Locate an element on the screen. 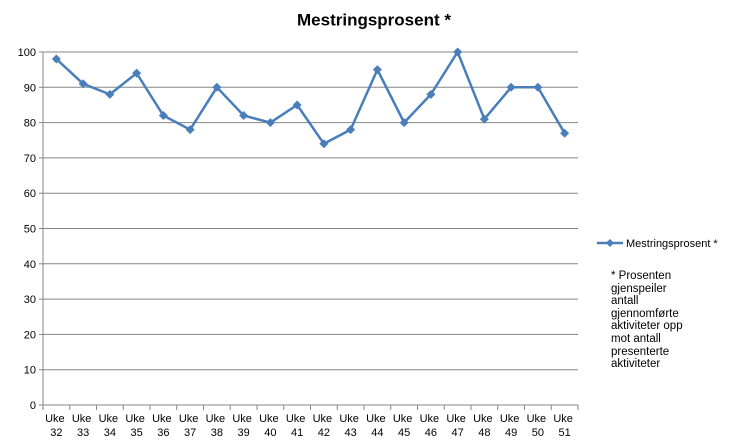 The height and width of the screenshot is (445, 731). x-tick-label: Uke 40 is located at coordinates (270, 426).